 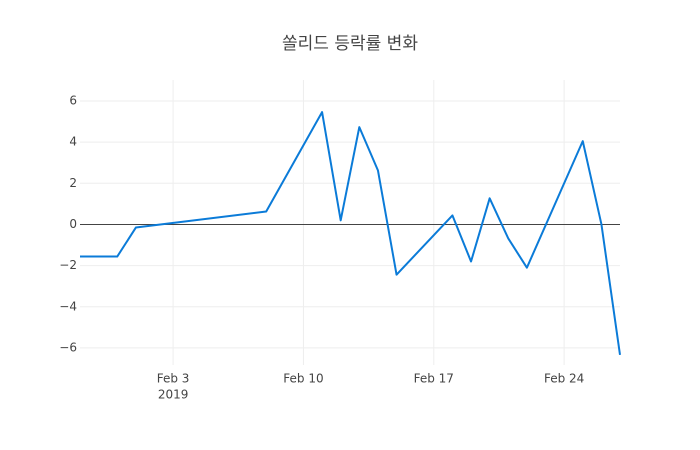 I want to click on y-tick-label: 6, so click(x=73, y=100).